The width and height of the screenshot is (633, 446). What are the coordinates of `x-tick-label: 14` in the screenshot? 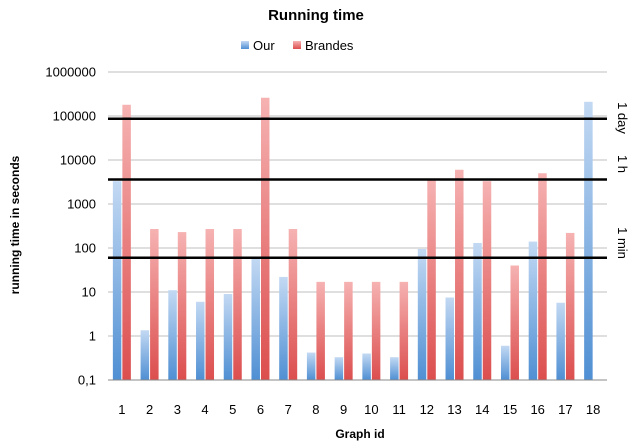 It's located at (482, 409).